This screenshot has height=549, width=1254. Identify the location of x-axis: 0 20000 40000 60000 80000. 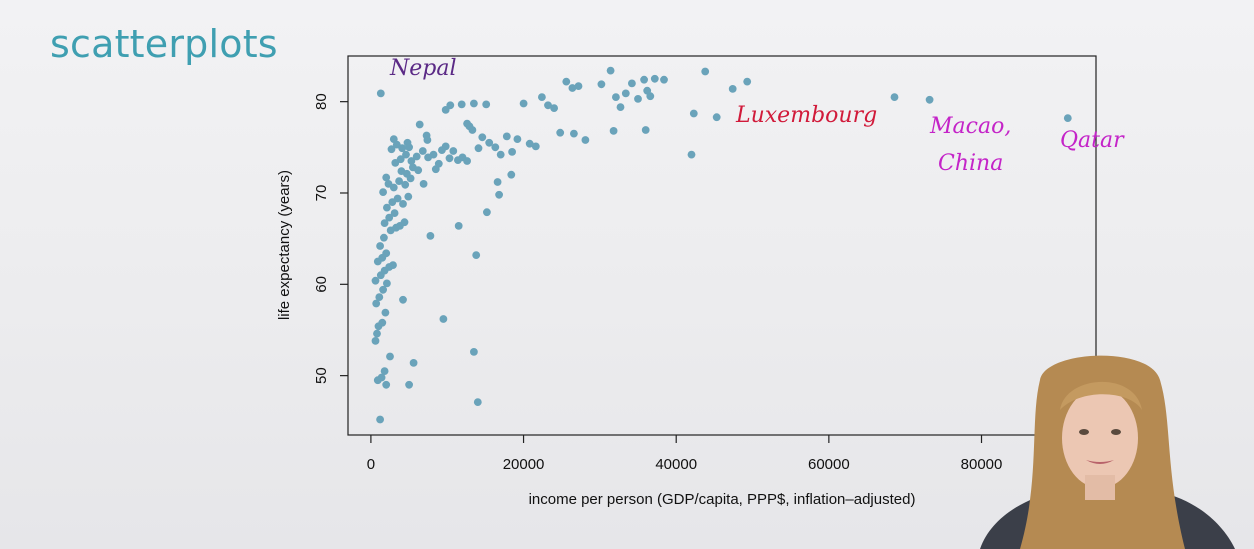
(685, 454).